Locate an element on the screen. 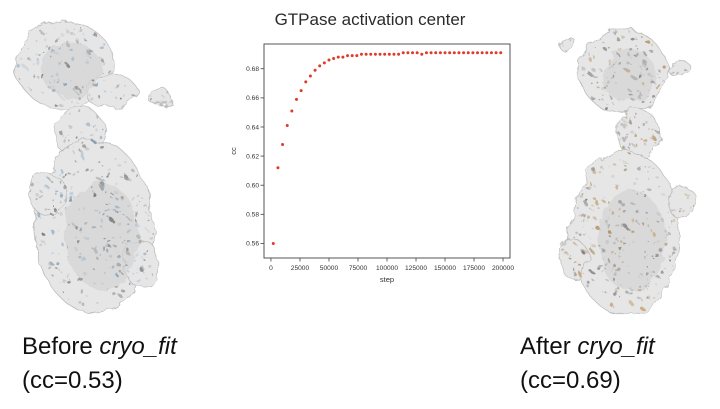  caption-after-line1: After cryo_fit is located at coordinates (587, 347).